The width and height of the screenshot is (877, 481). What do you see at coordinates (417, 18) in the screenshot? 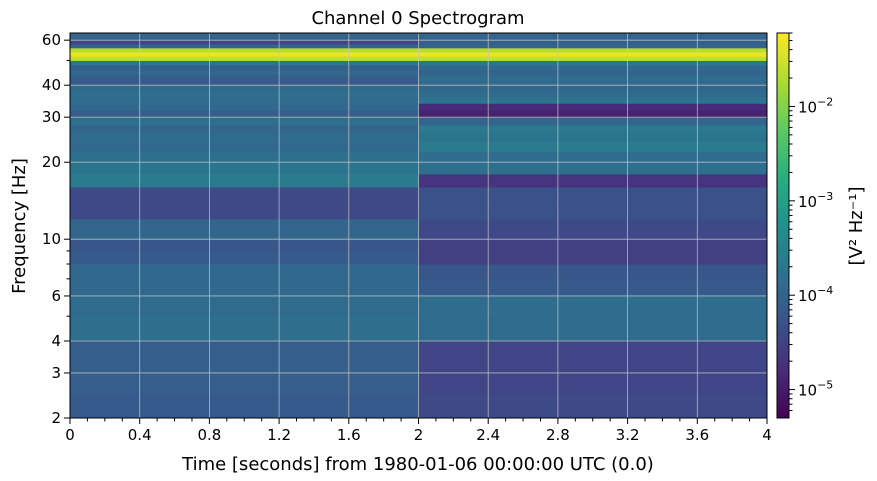
I see `chart-title: Channel 0 Spectrogram` at bounding box center [417, 18].